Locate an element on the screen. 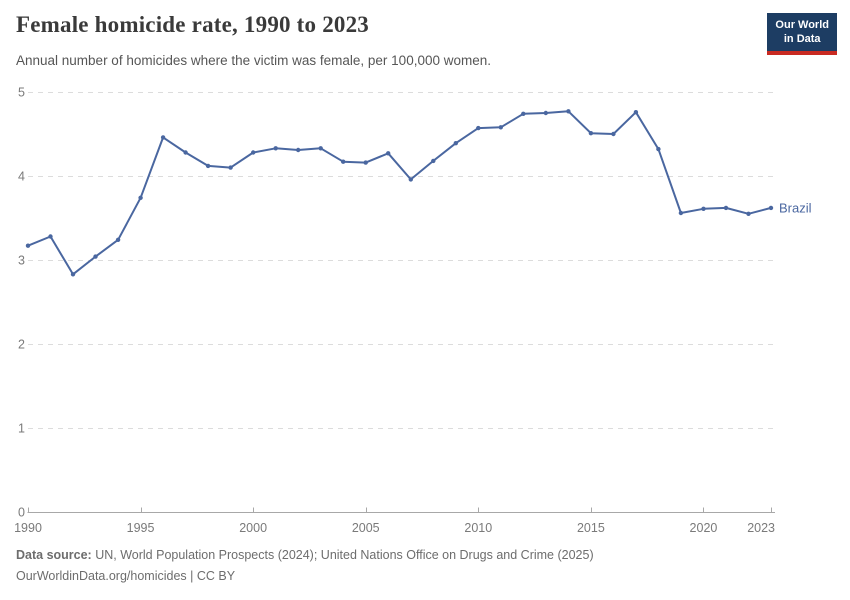 Image resolution: width=850 pixels, height=600 pixels. entity-label: Brazil is located at coordinates (795, 207).